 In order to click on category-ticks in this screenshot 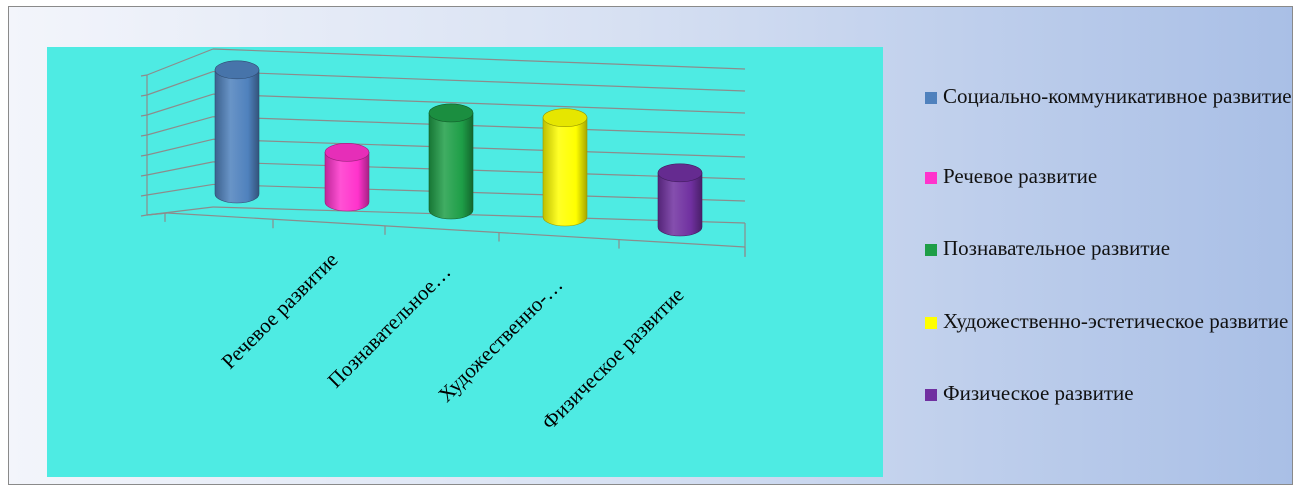, I will do `click(455, 234)`.